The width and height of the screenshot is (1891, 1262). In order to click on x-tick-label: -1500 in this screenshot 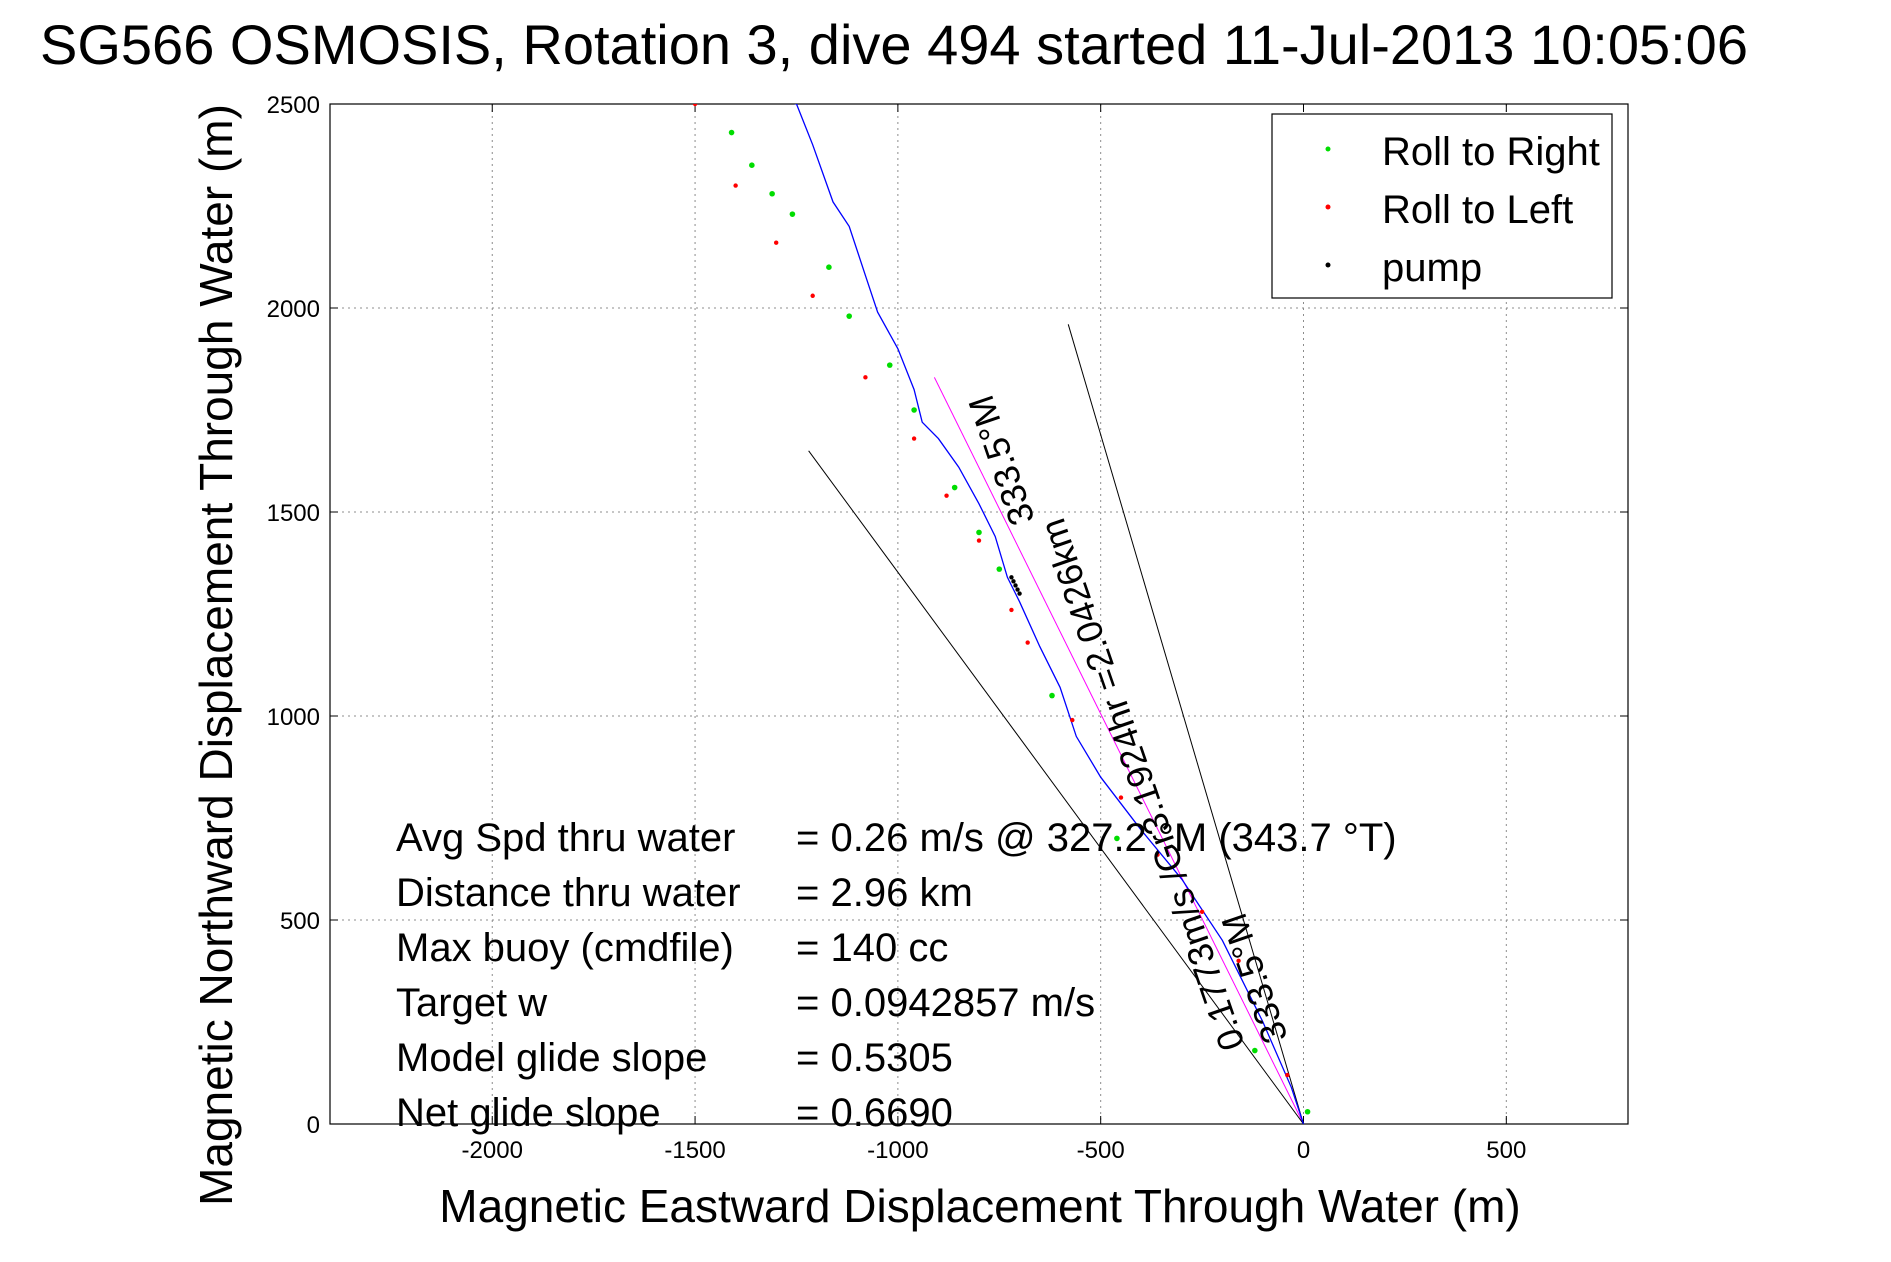, I will do `click(694, 1150)`.